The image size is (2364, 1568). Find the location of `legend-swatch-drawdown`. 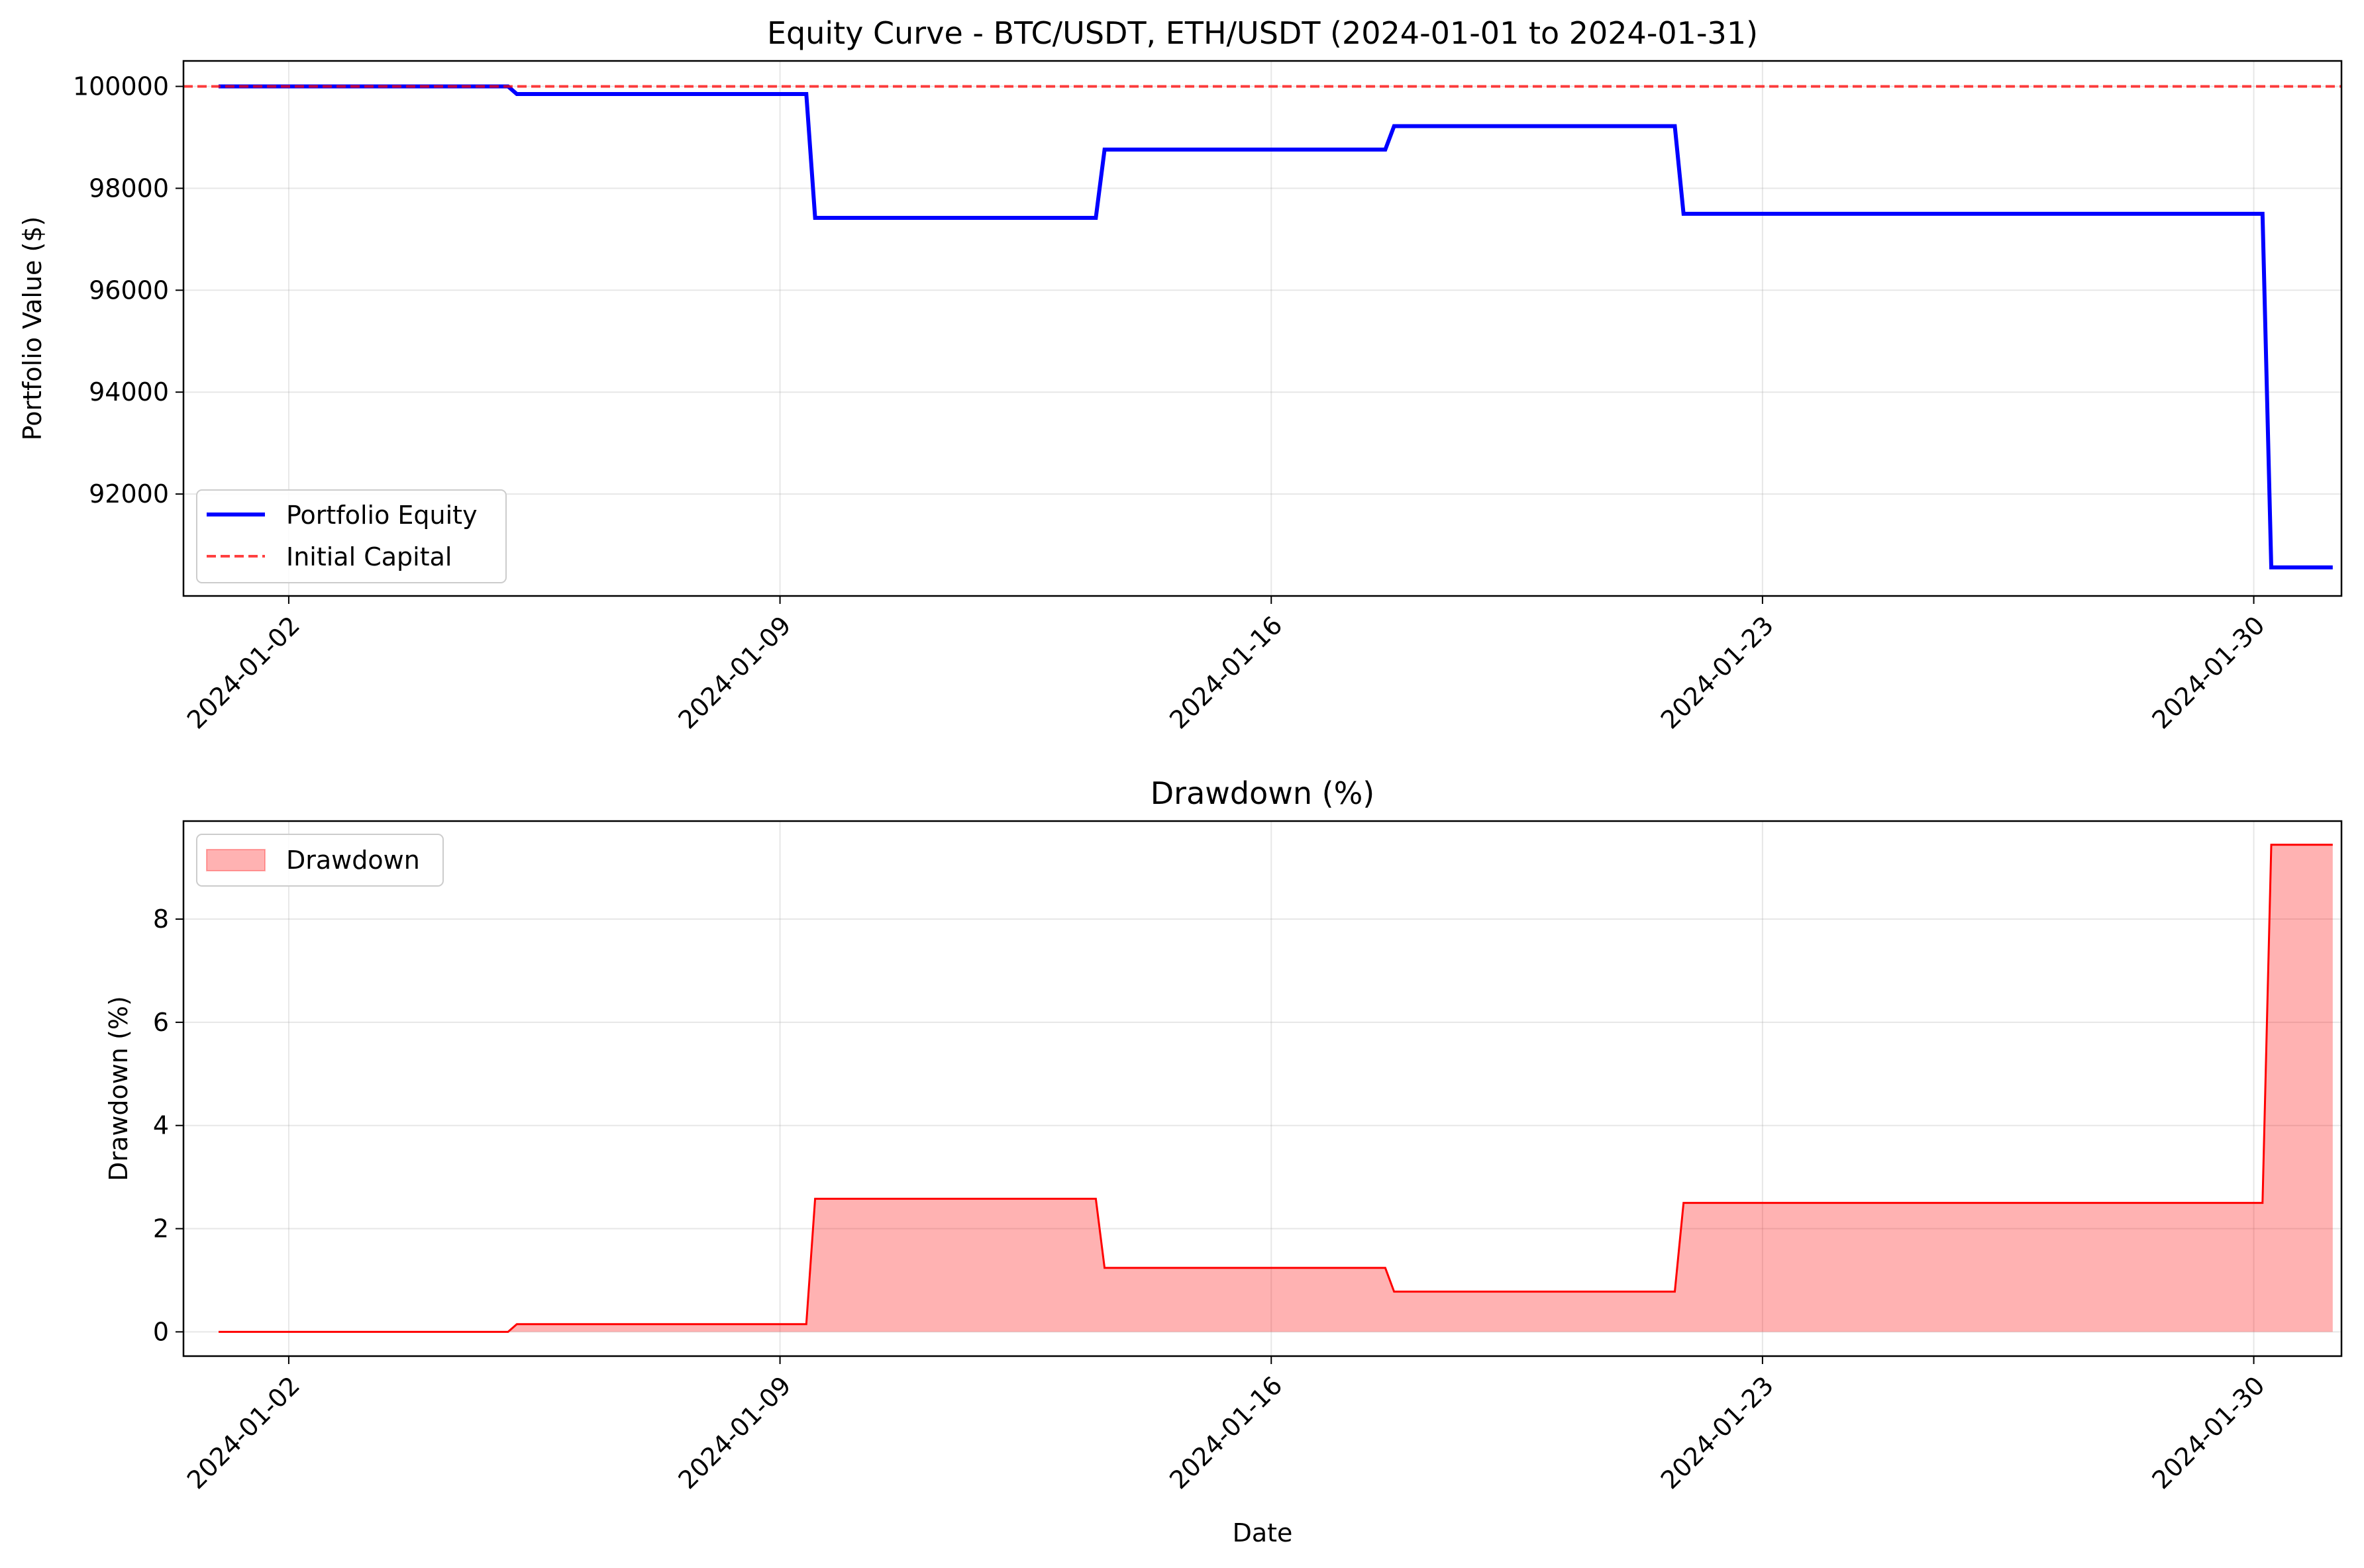

legend-swatch-drawdown is located at coordinates (236, 860).